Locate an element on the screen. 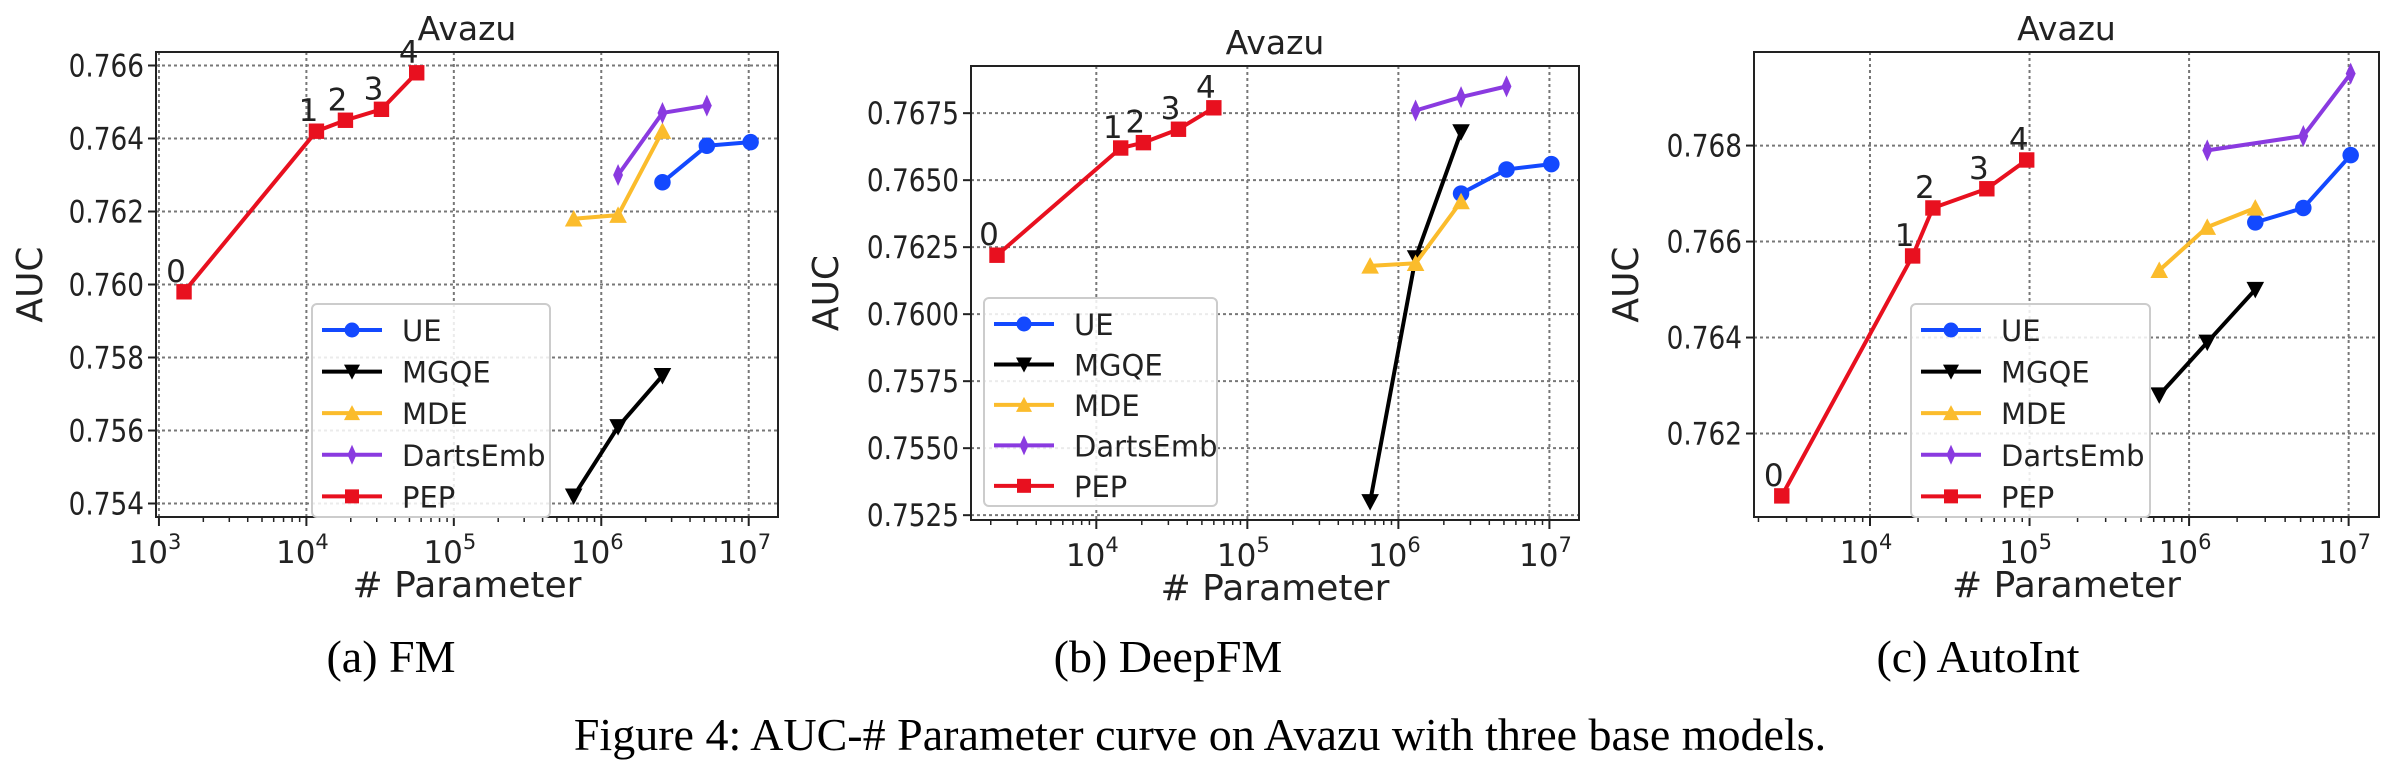 The image size is (2406, 780). y-tick-label: 0.764 is located at coordinates (1704, 337).